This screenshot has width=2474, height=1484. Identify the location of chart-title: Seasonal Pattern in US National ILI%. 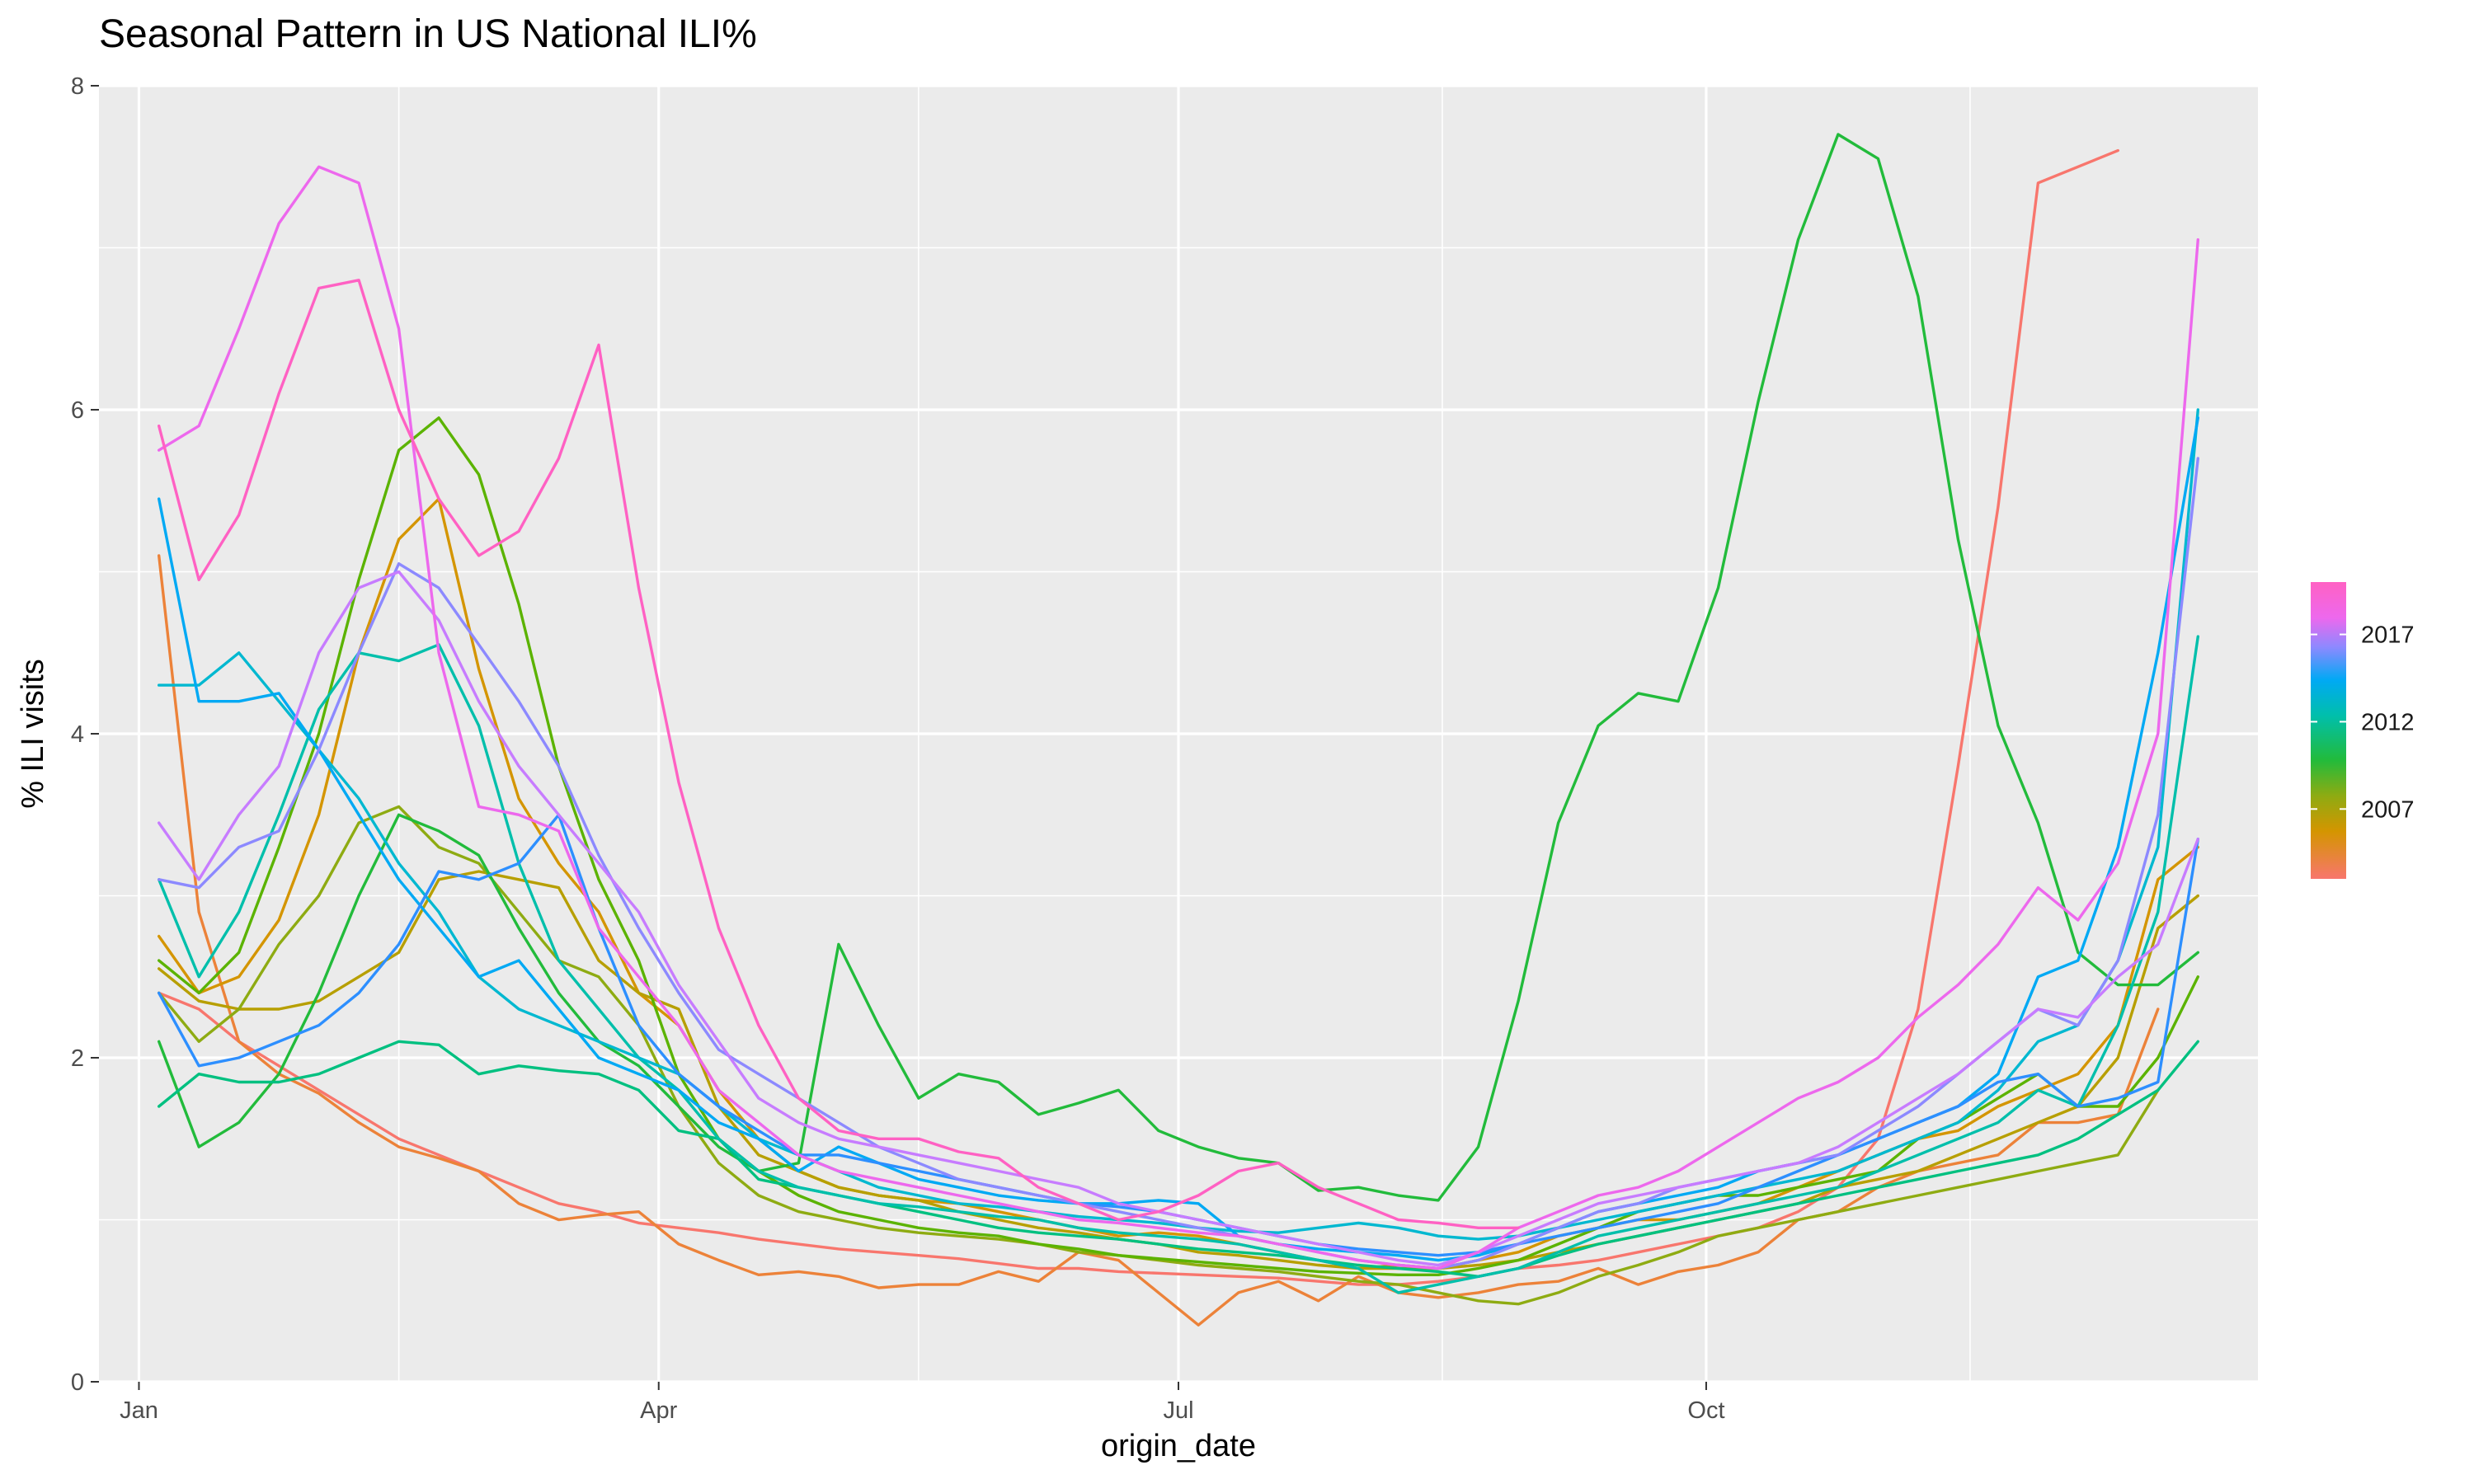
(428, 34).